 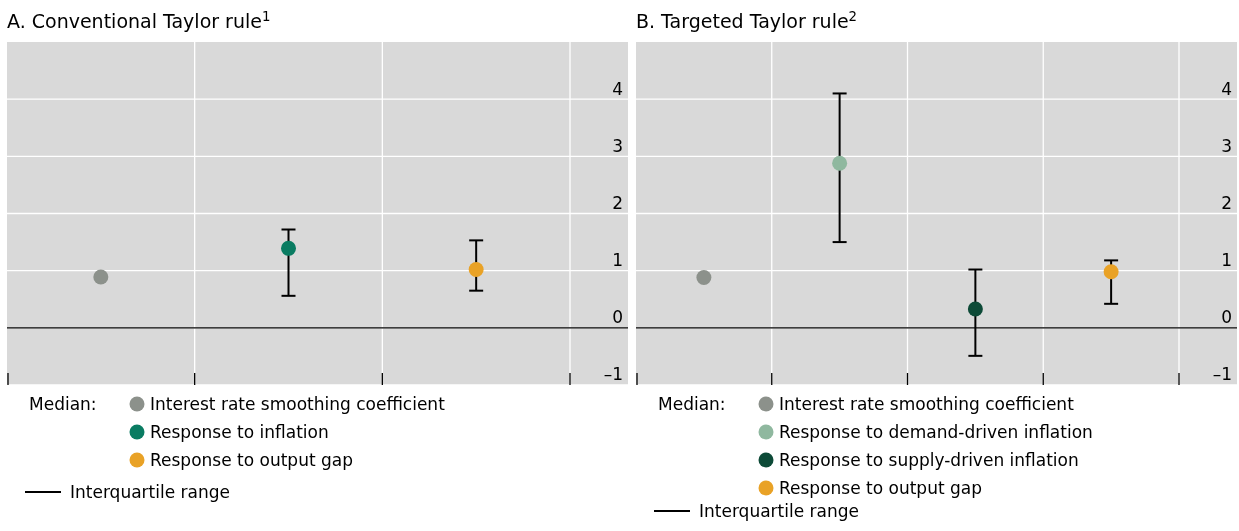 I want to click on legend-label: Response to inflation, so click(x=239, y=432).